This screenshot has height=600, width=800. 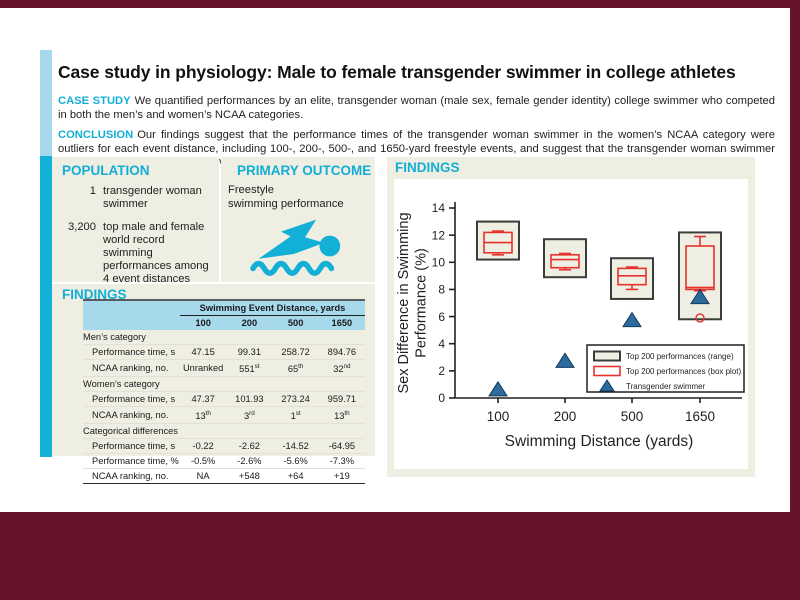 I want to click on table-row: Performance time, % -0.5% -2.6% -5.6% -7.3%, so click(x=224, y=461).